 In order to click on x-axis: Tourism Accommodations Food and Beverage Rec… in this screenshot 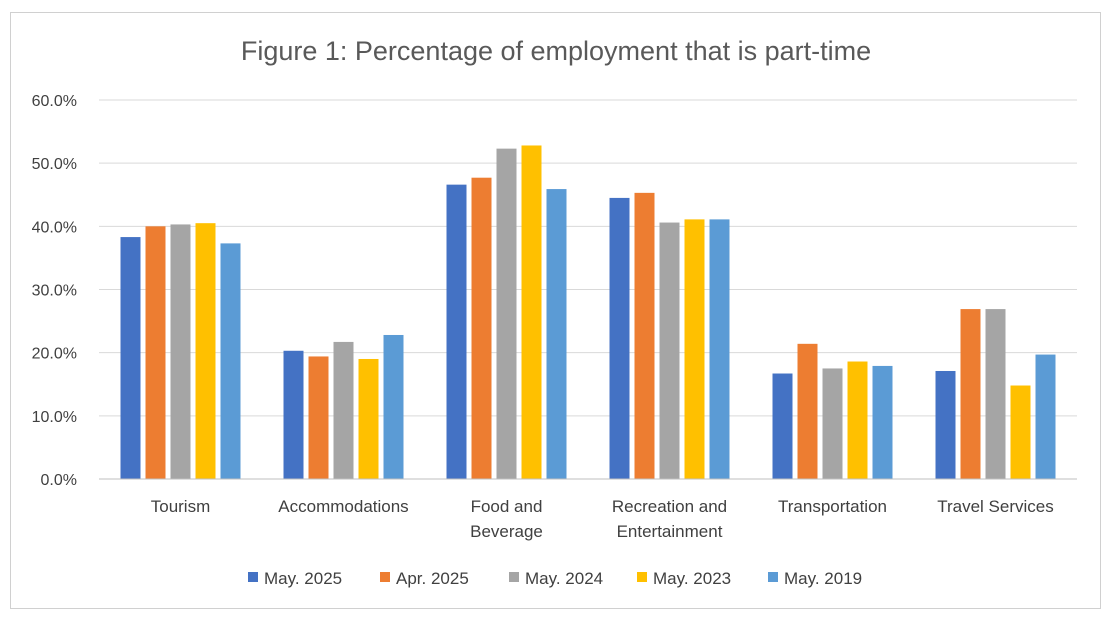, I will do `click(588, 509)`.